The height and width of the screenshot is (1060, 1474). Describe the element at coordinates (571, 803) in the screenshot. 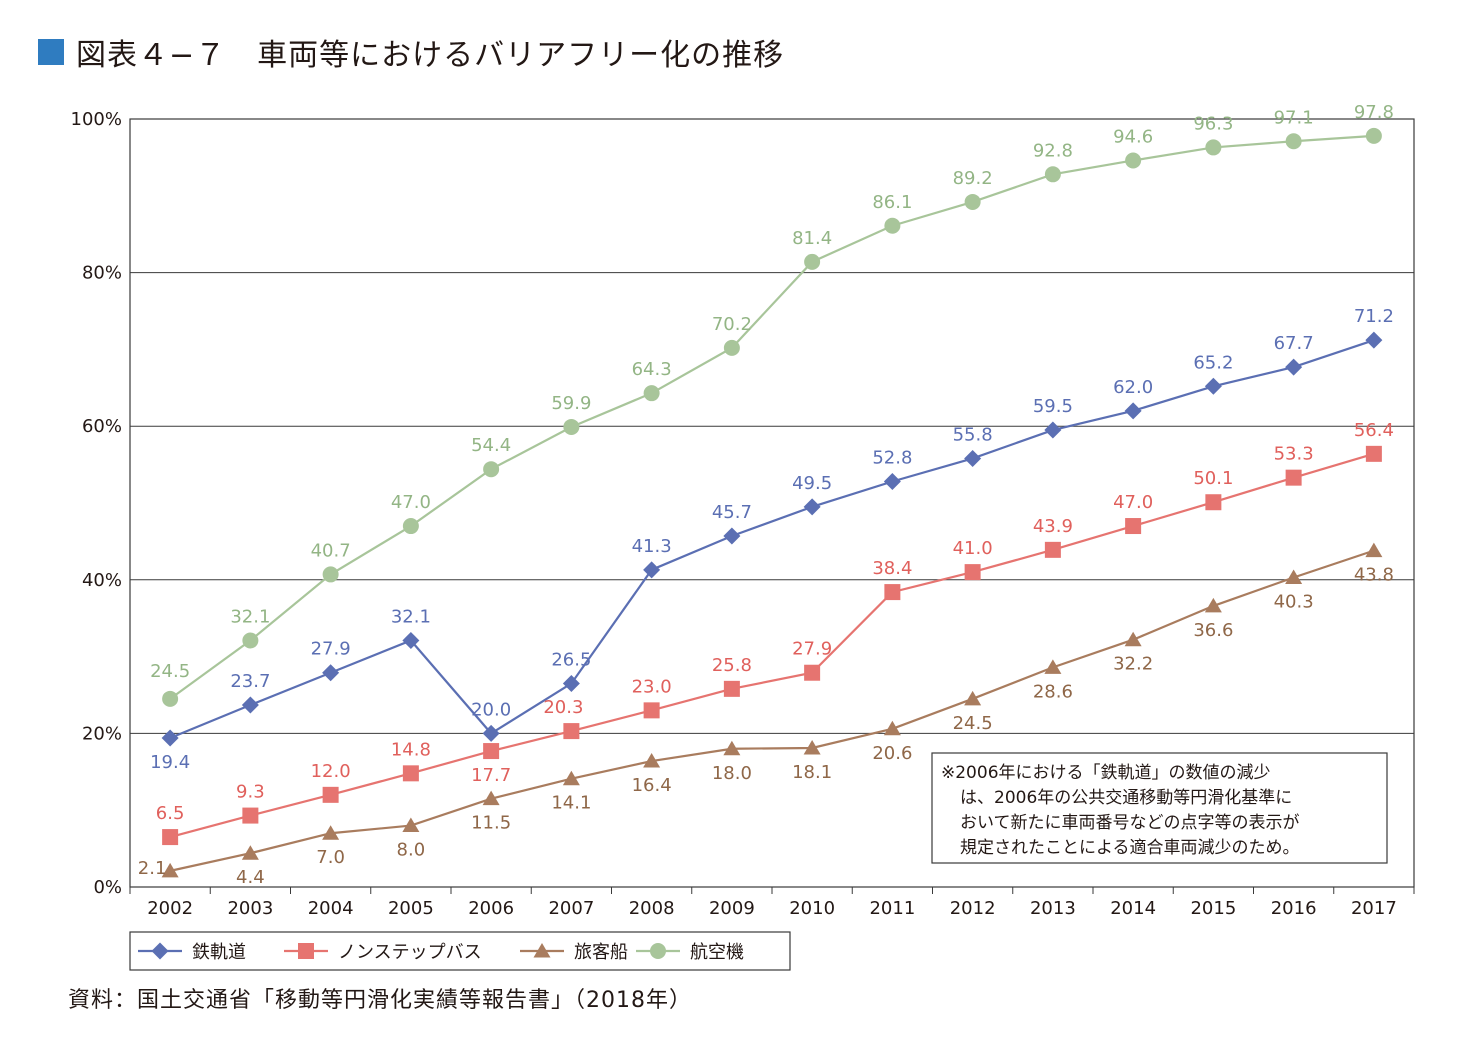

I see `data-label: 14.1` at that location.